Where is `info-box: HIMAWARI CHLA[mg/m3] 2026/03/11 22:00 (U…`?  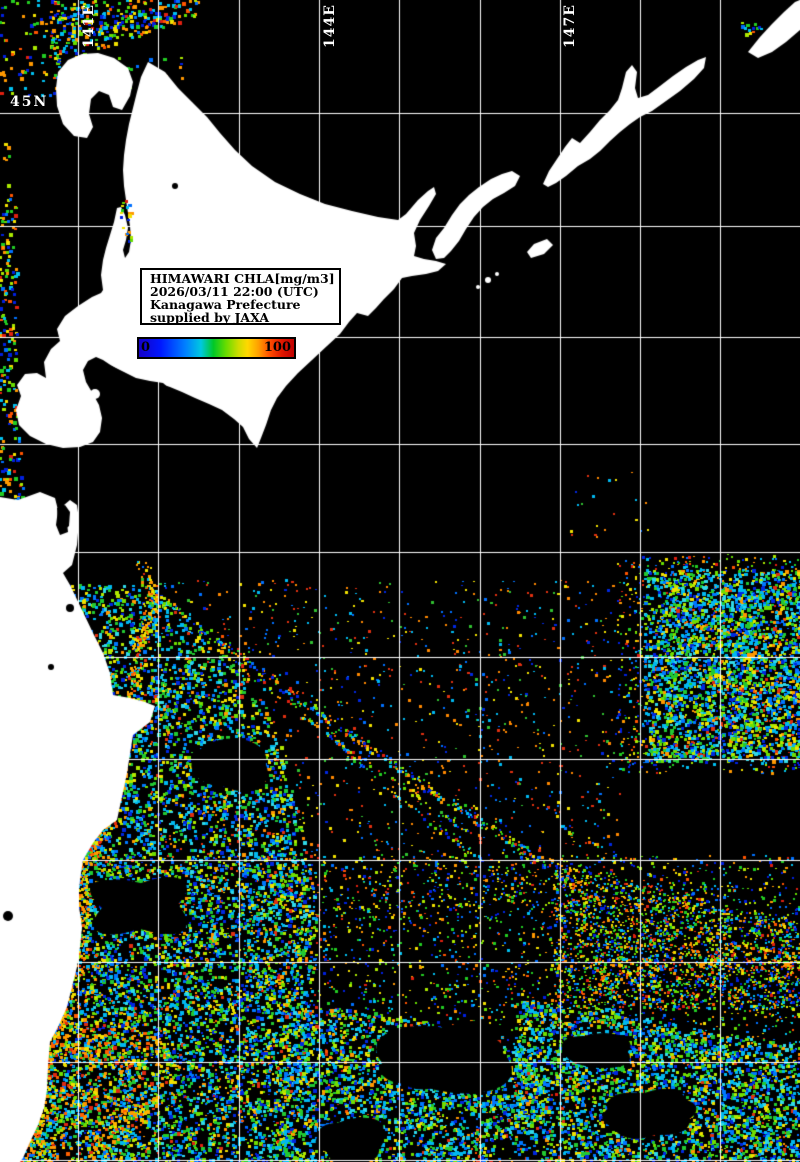
info-box: HIMAWARI CHLA[mg/m3] 2026/03/11 22:00 (U… is located at coordinates (240, 296).